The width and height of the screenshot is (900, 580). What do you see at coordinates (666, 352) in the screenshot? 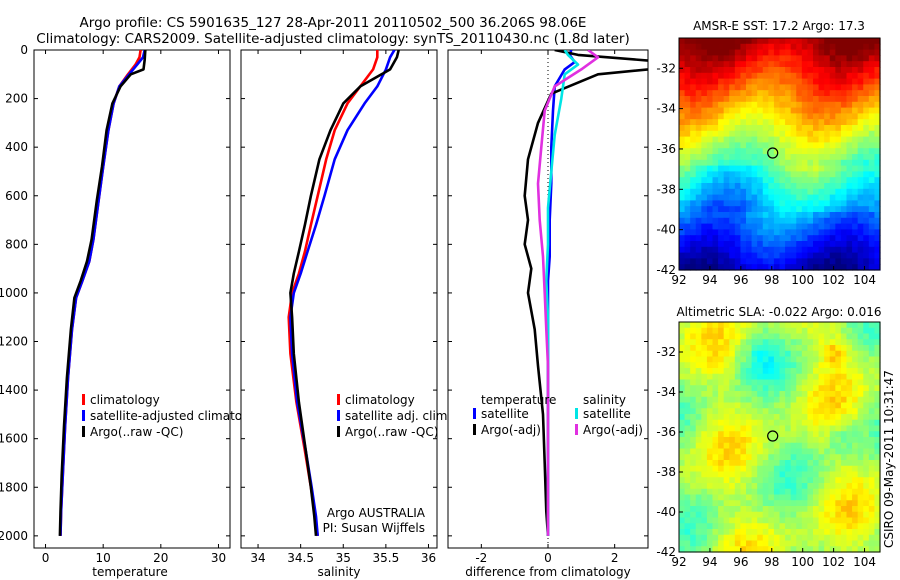
I see `map-y-tick-label: -32` at bounding box center [666, 352].